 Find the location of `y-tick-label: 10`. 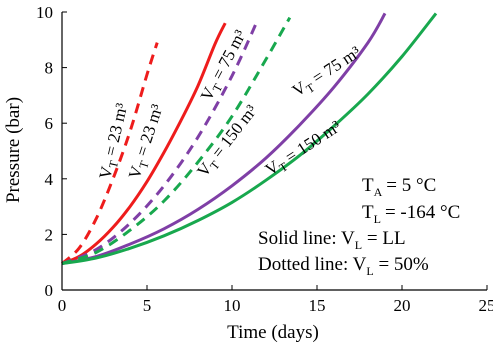

y-tick-label: 10 is located at coordinates (44, 12).